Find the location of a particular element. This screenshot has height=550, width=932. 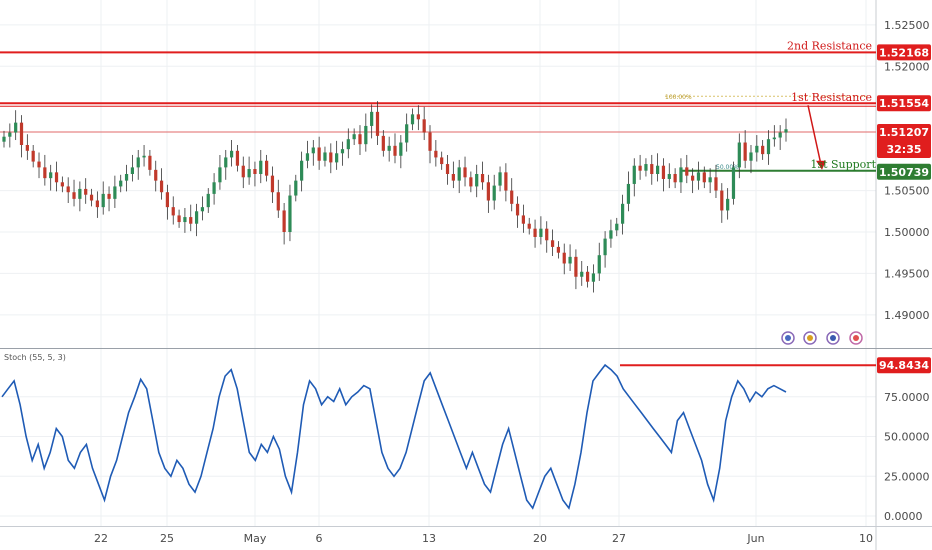

economic-event-icons is located at coordinates (822, 338).